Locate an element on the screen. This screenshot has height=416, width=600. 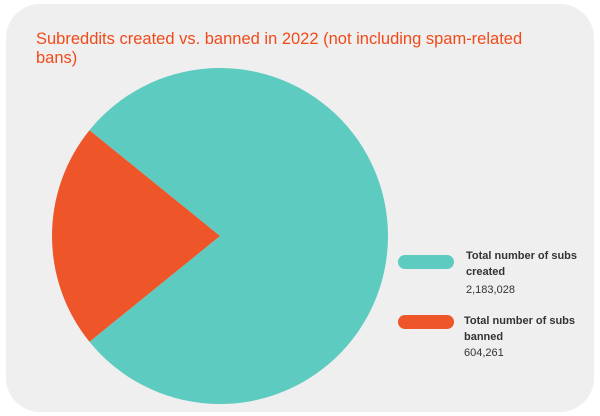
legend-item-subs-banned: Total number of subs banned 604,261 is located at coordinates (493, 338).